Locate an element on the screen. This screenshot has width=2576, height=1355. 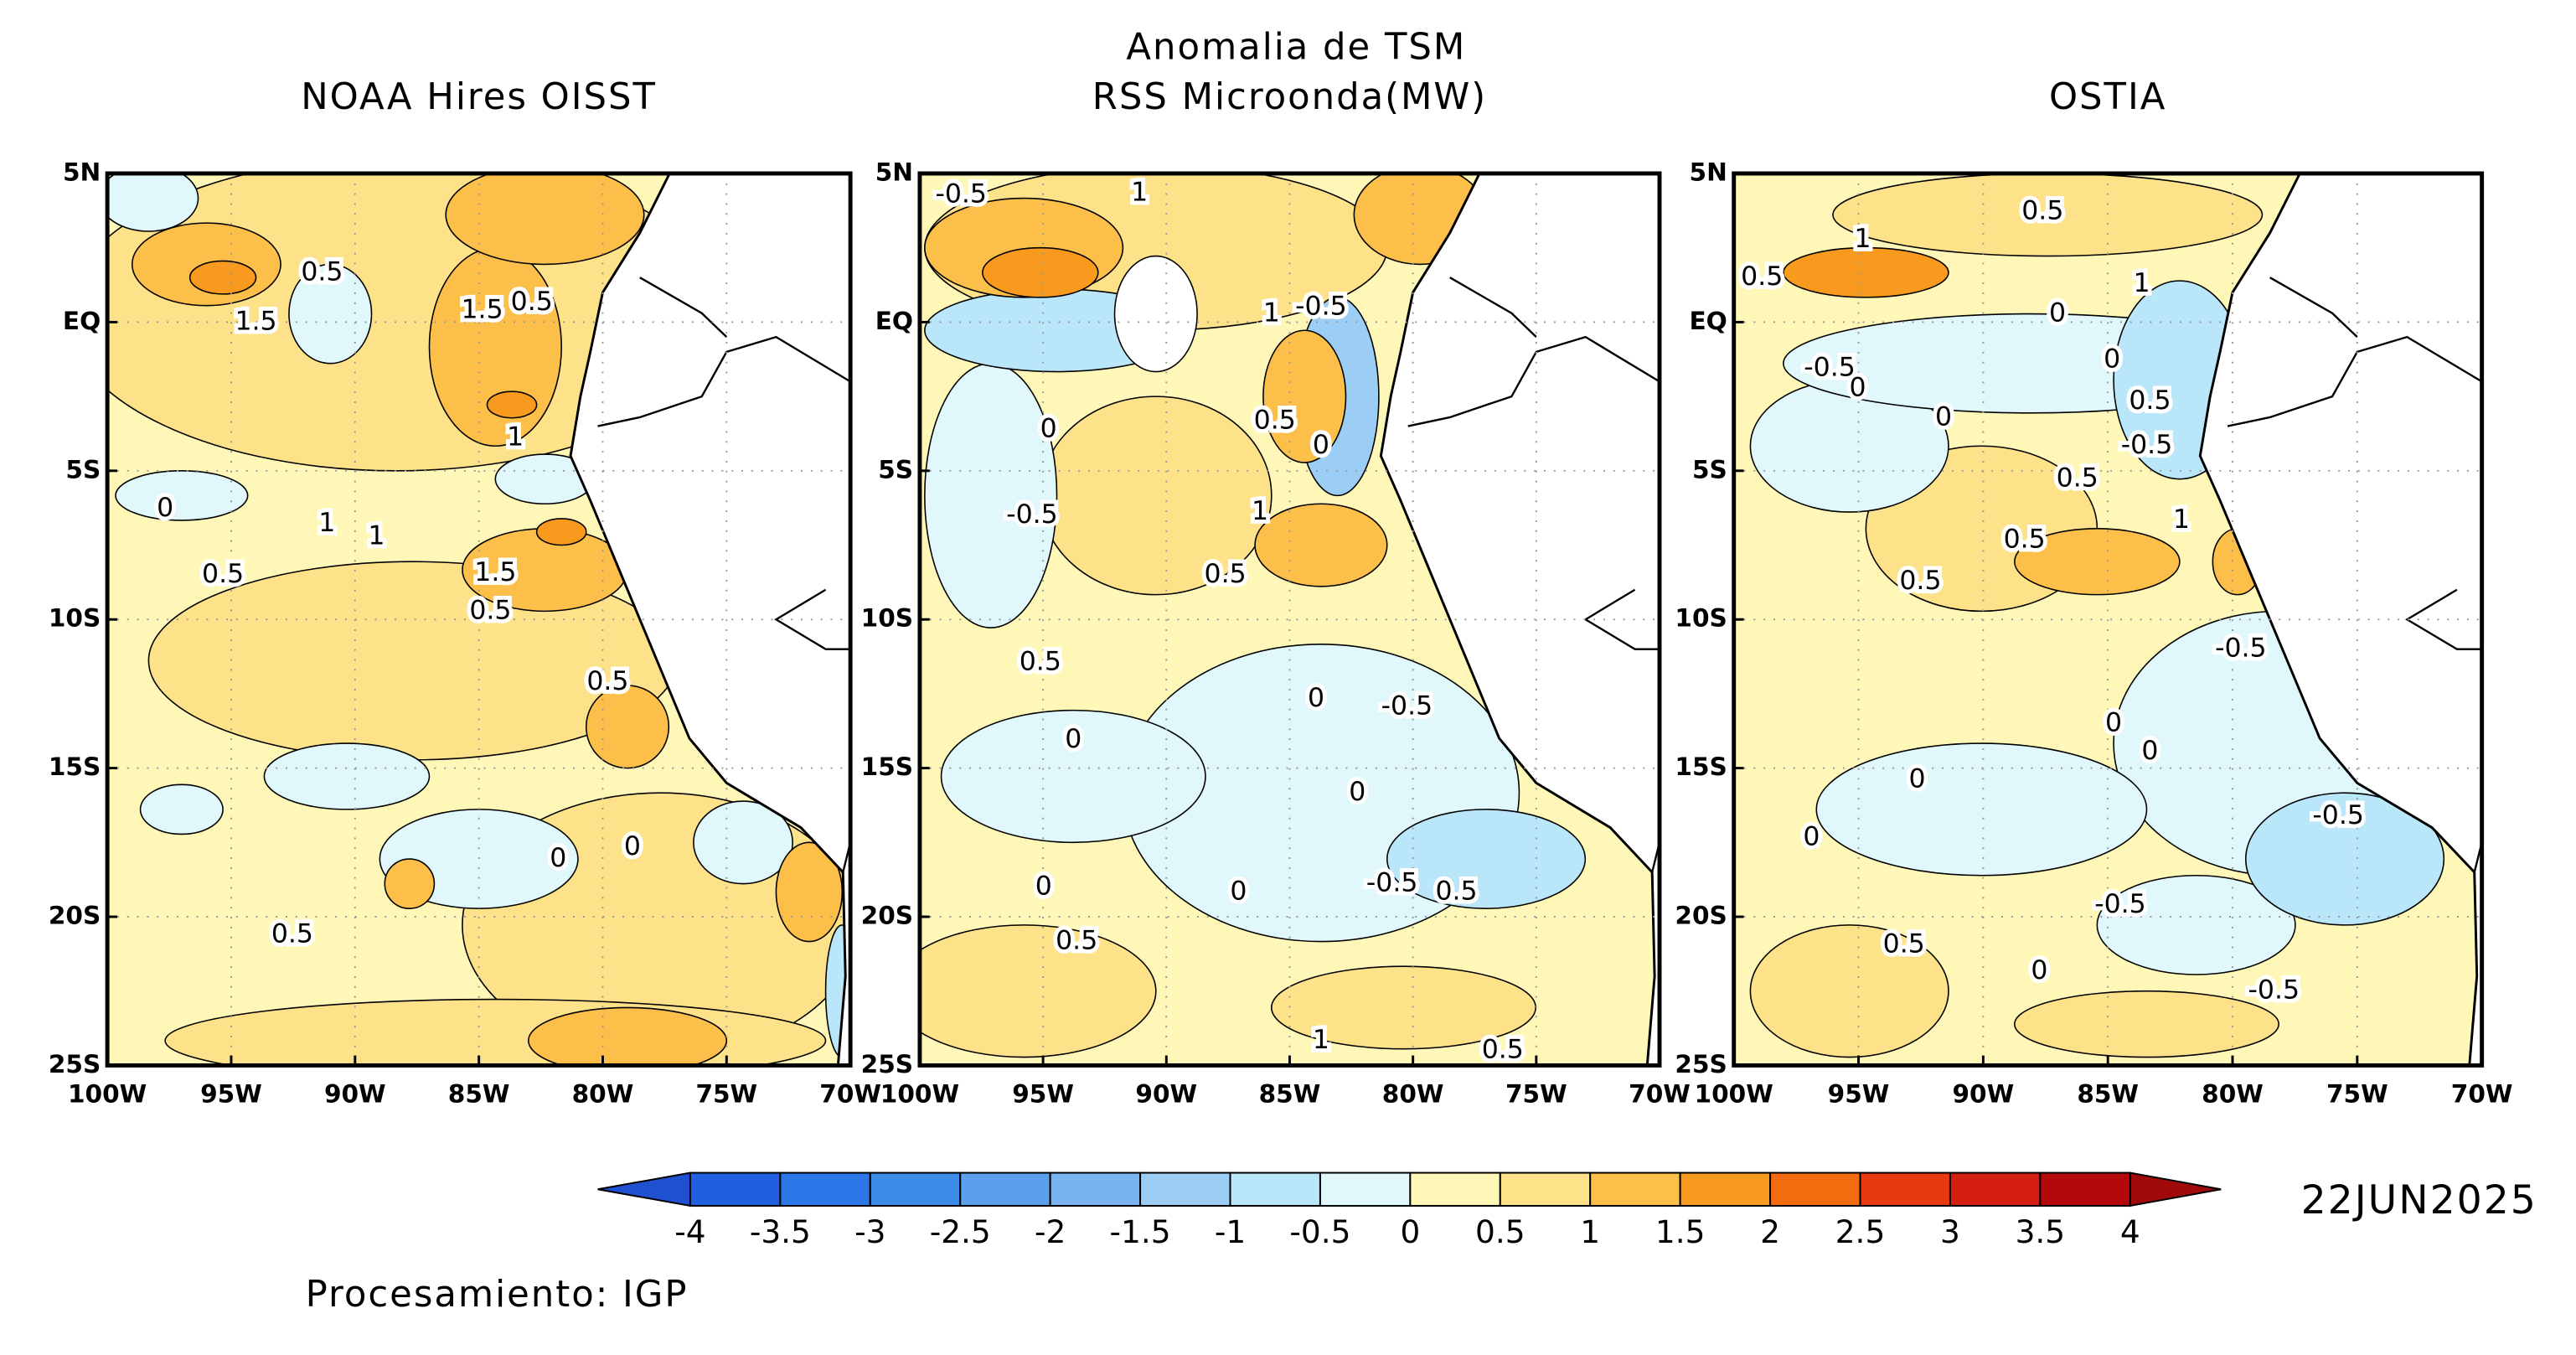
panel-title: RSS Microonda(MW) is located at coordinates (1289, 97).